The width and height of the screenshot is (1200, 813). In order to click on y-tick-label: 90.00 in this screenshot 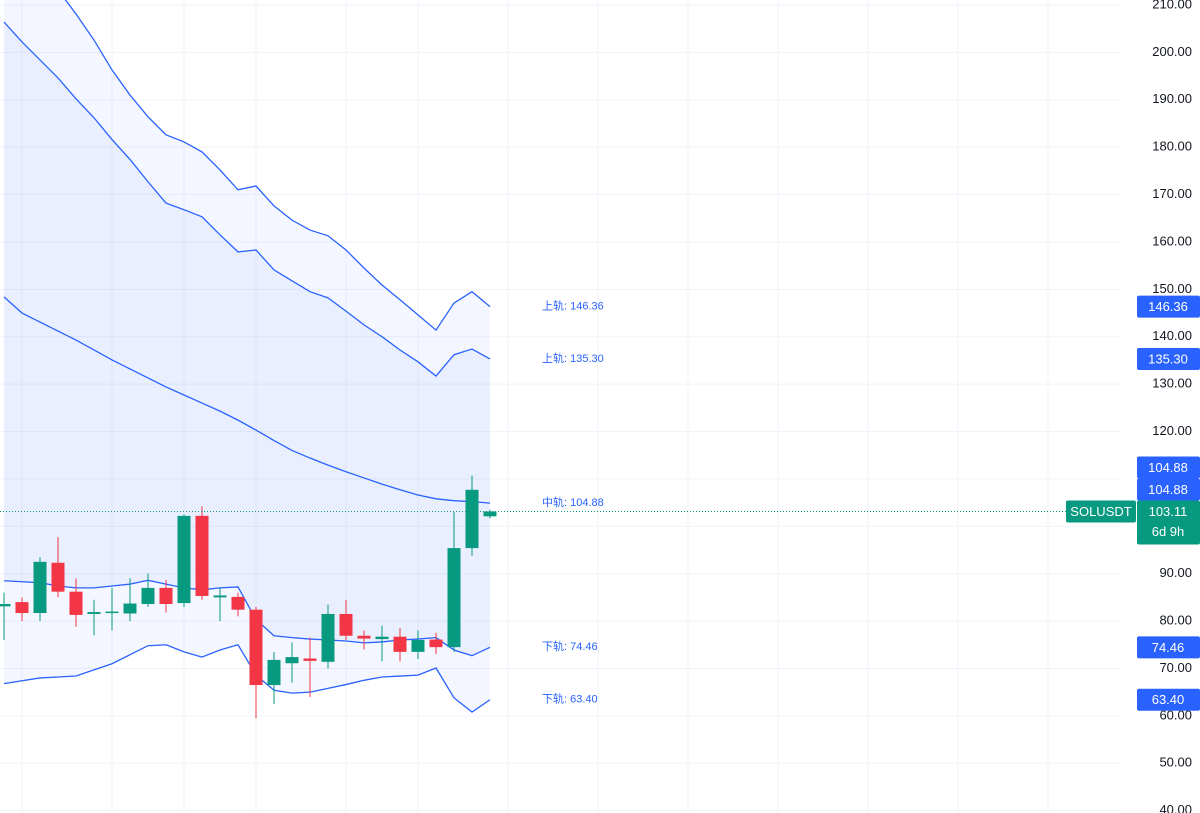, I will do `click(1175, 572)`.